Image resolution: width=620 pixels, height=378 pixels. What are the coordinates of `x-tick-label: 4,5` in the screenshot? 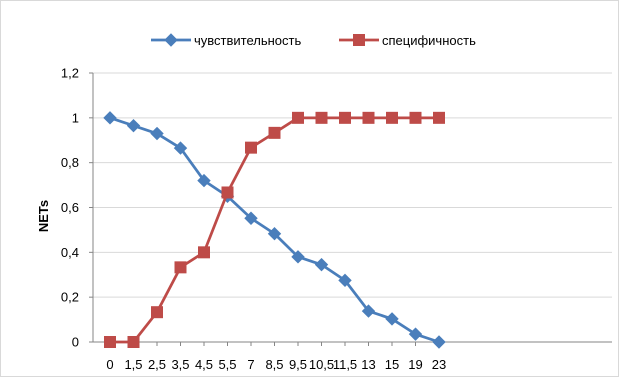 It's located at (204, 364).